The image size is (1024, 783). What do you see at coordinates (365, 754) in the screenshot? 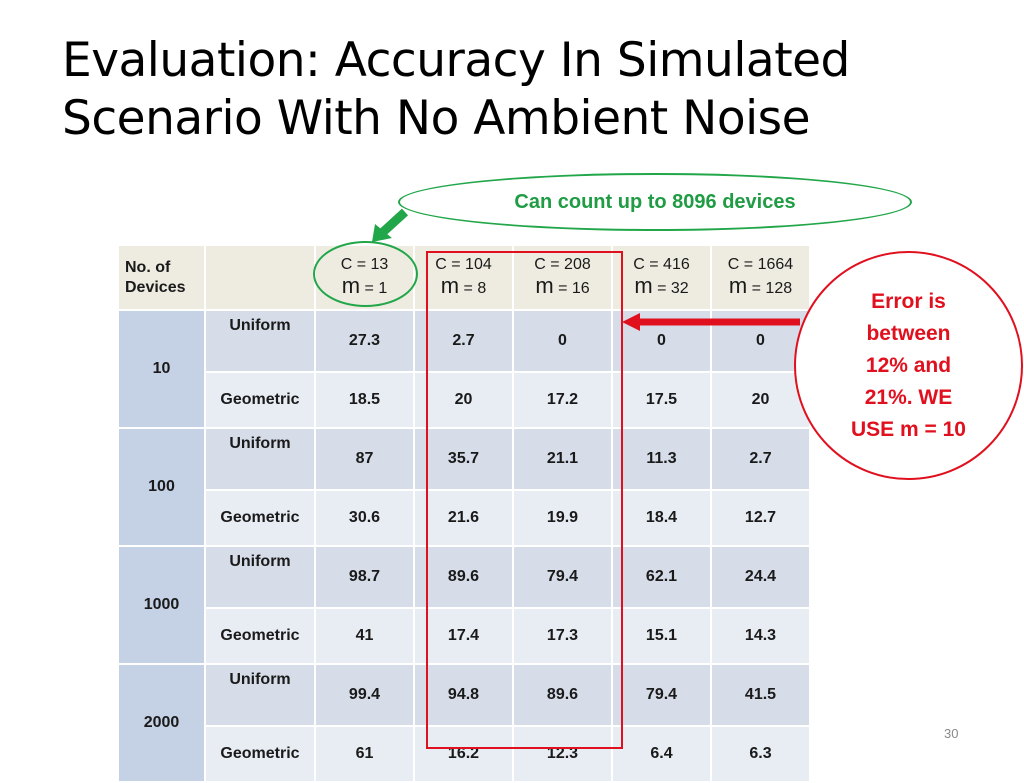
I see `value-cell: 61` at bounding box center [365, 754].